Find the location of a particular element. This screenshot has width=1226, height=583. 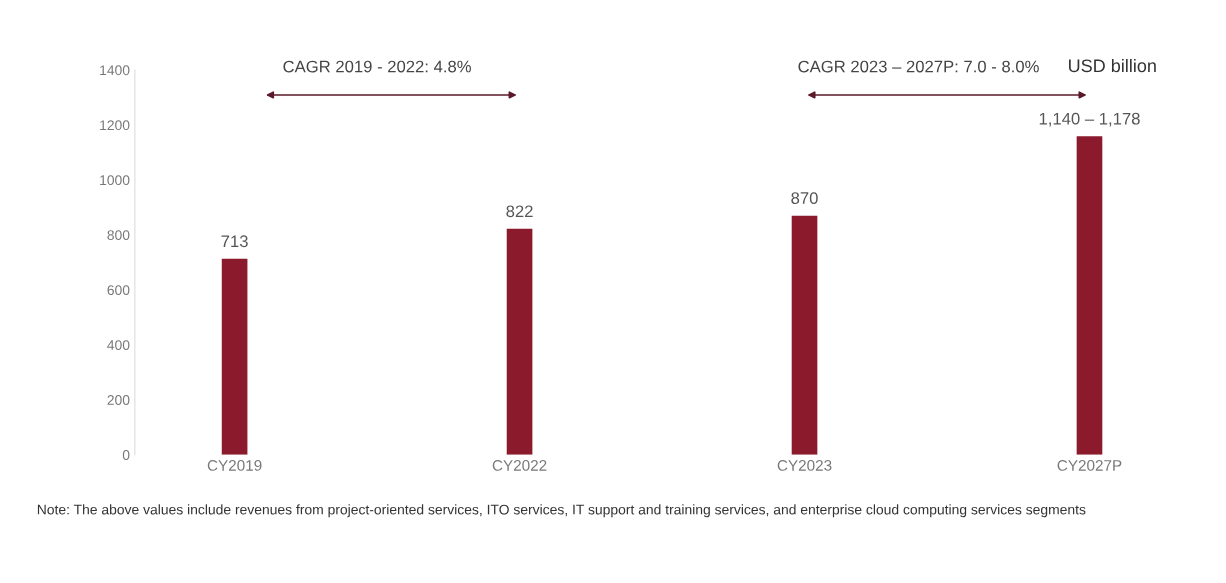

y-tick-label: 1400 is located at coordinates (115, 70).